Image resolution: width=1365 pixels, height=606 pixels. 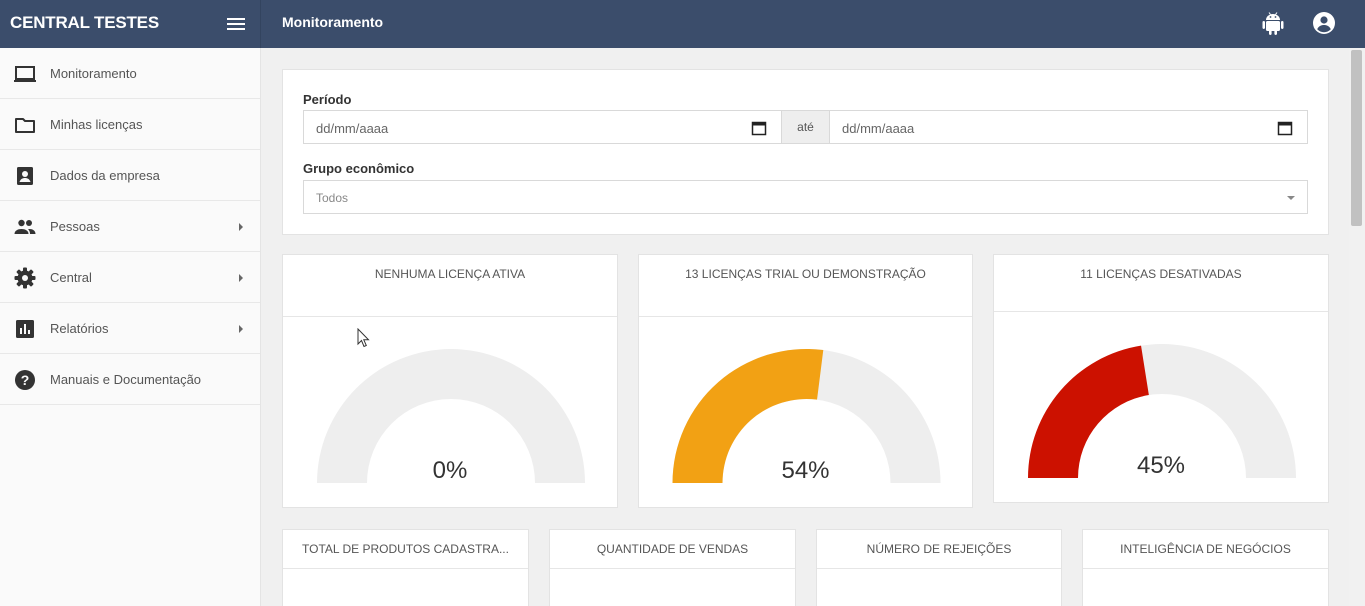 I want to click on sidebar-item-label: Minhas licenças, so click(x=96, y=124).